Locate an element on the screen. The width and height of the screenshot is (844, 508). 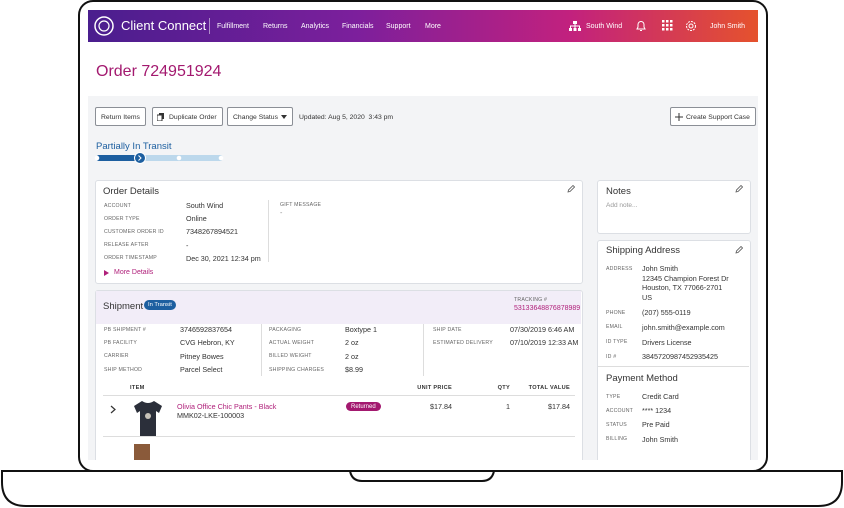
field-value: Pitney Bowes is located at coordinates (202, 356).